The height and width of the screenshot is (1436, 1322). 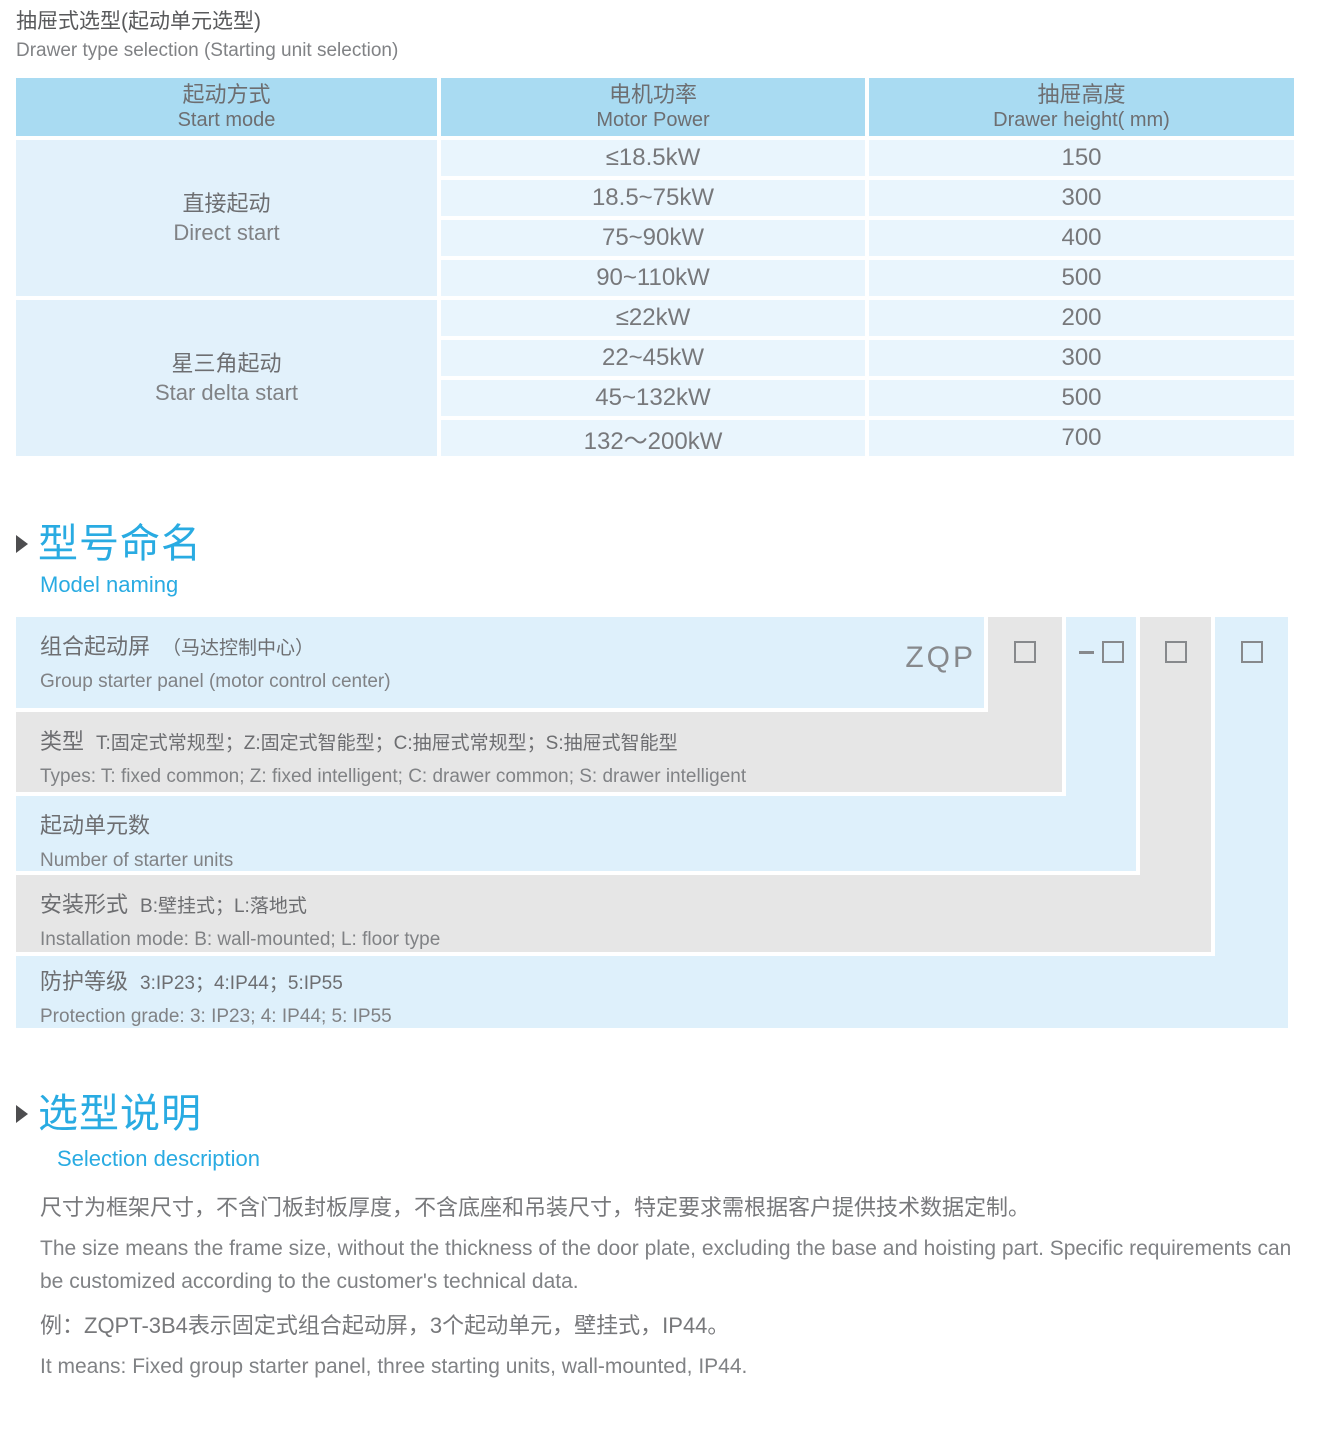 What do you see at coordinates (226, 94) in the screenshot?
I see `col-header-cn: 起动方式` at bounding box center [226, 94].